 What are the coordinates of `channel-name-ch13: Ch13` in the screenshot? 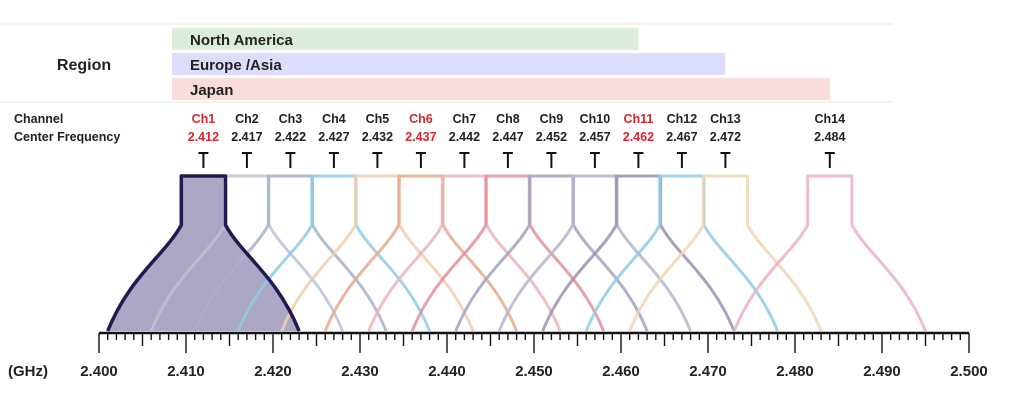 It's located at (725, 119).